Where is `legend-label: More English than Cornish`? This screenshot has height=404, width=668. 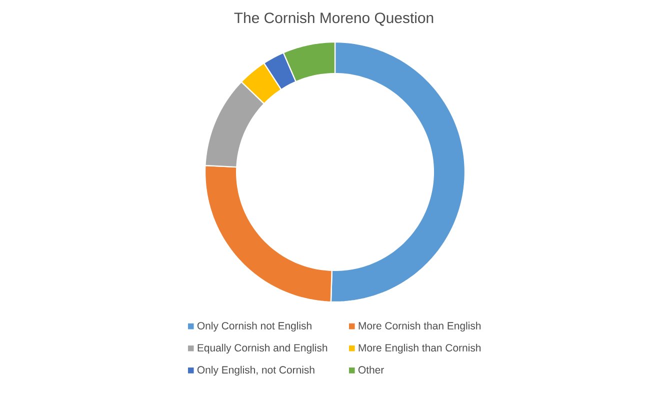 legend-label: More English than Cornish is located at coordinates (419, 349).